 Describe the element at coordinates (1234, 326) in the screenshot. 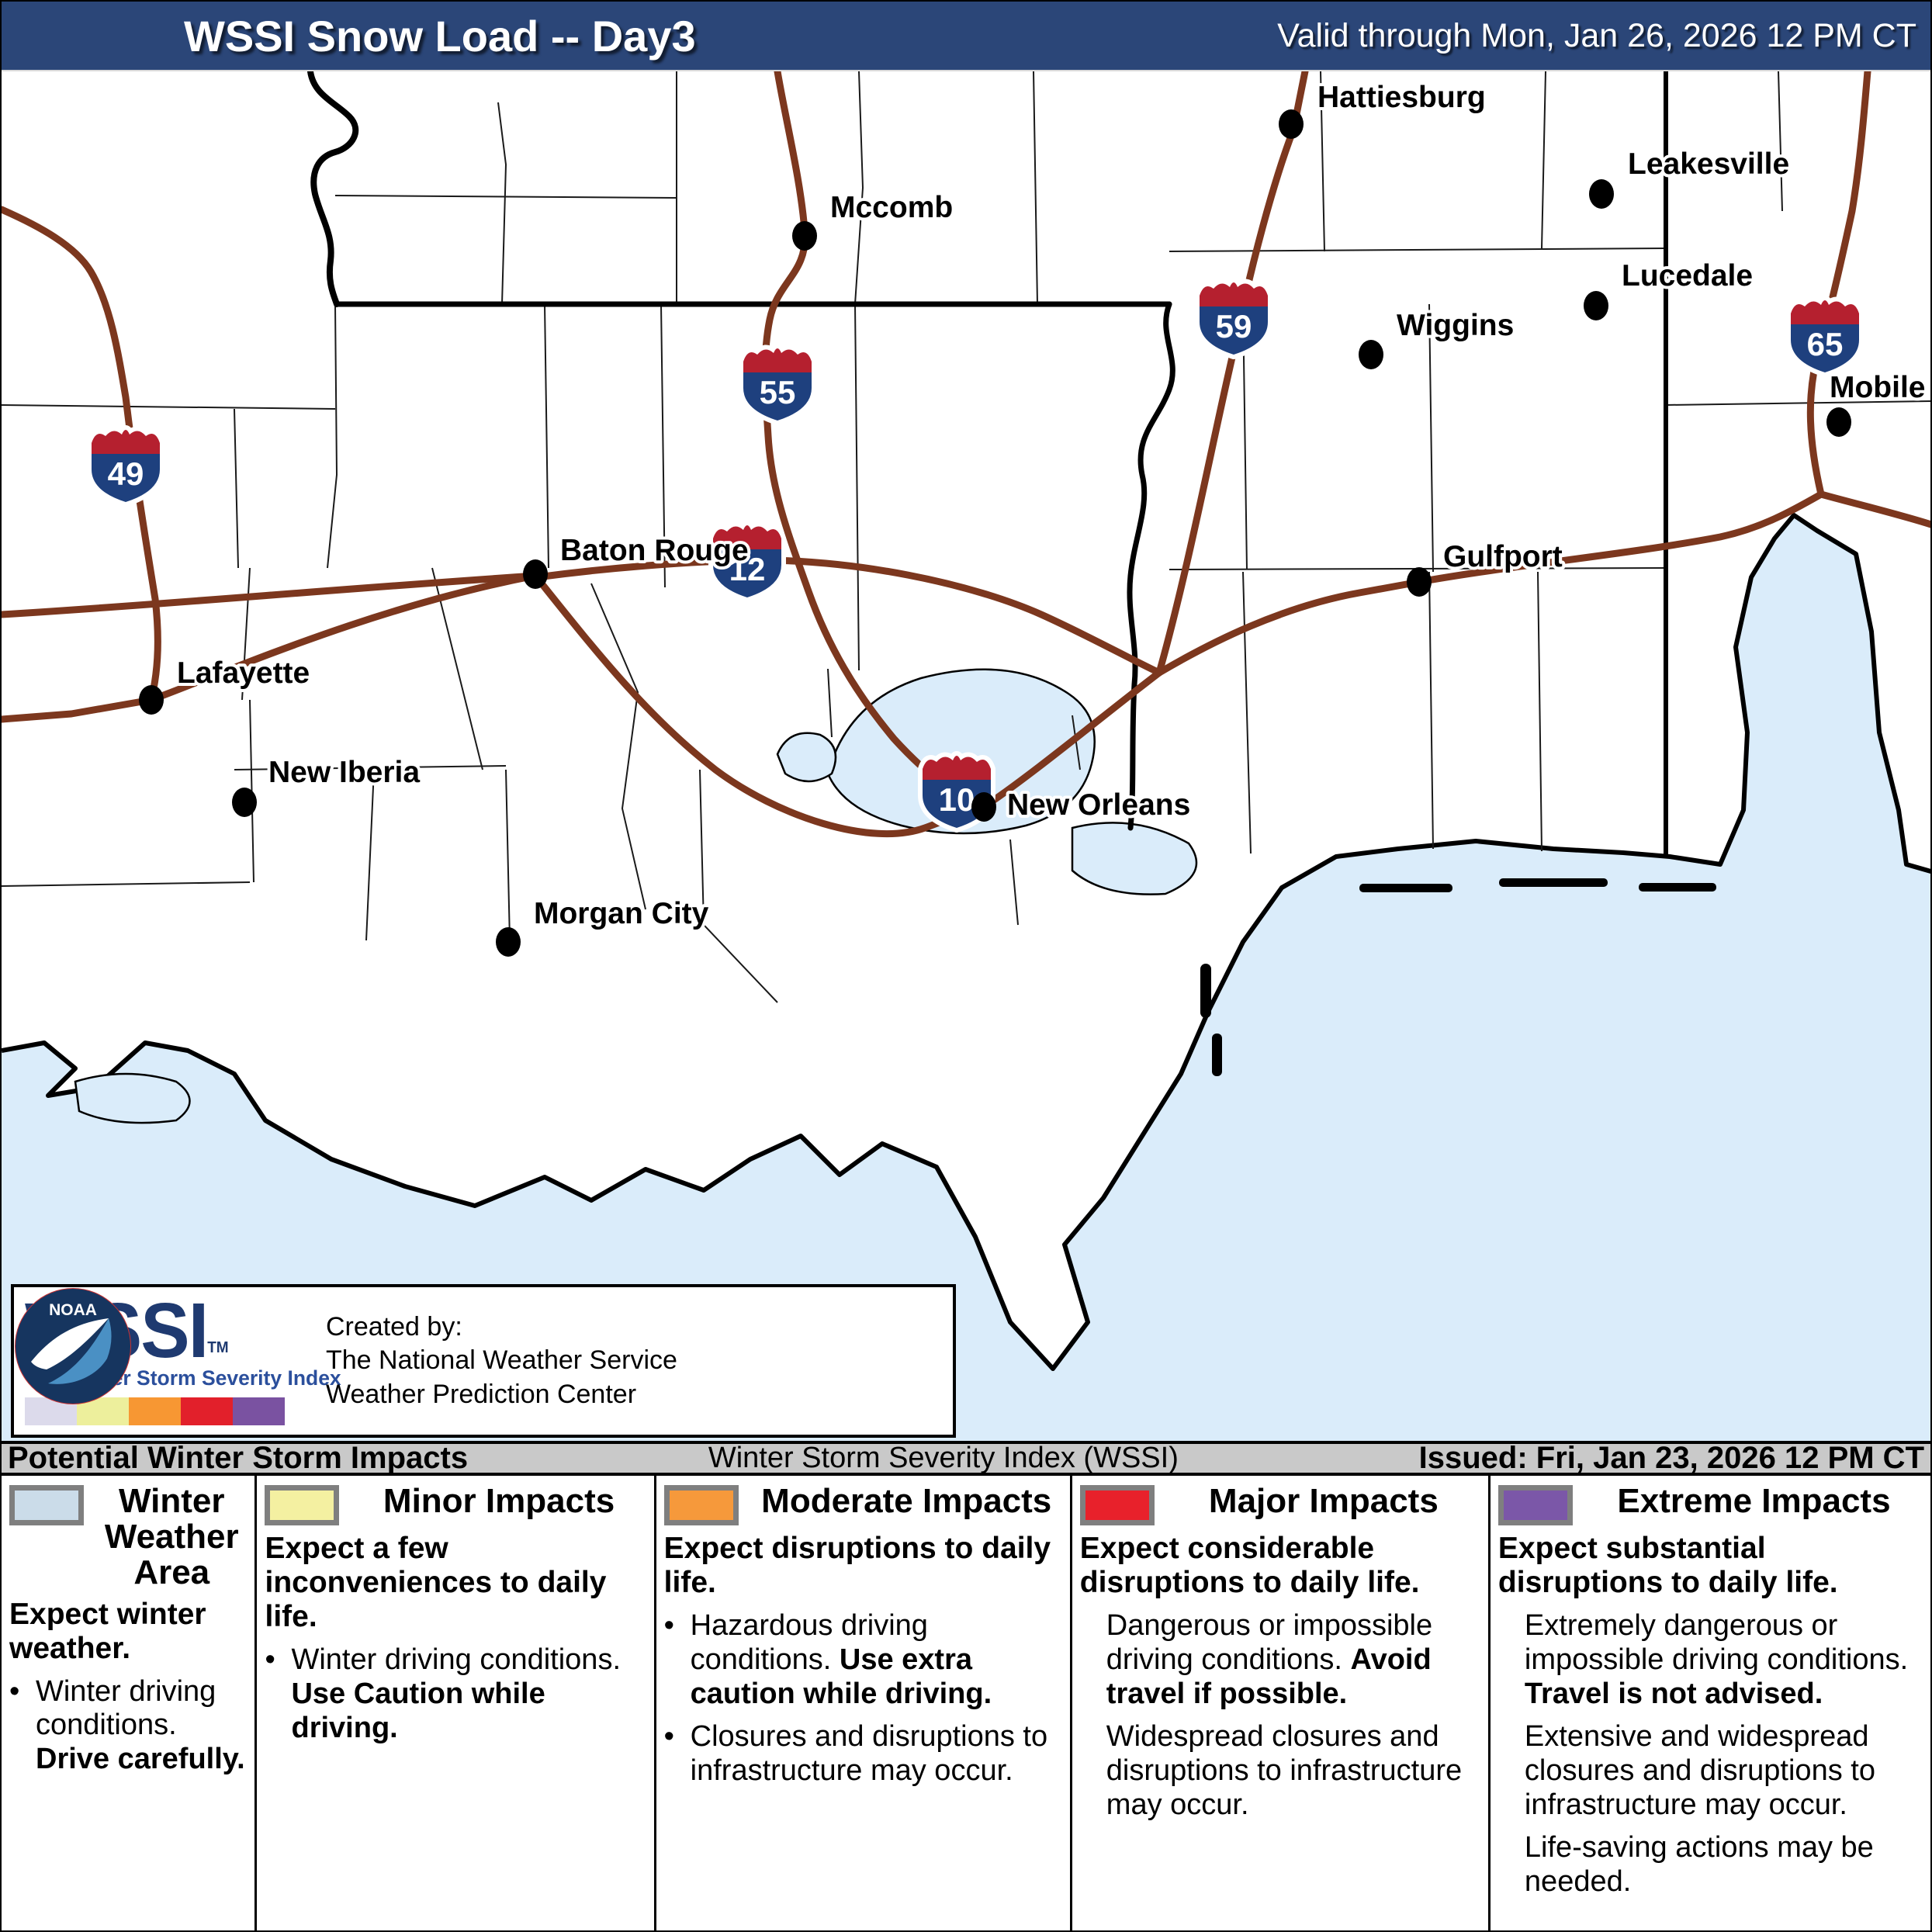

I see `shield-number: 59` at that location.